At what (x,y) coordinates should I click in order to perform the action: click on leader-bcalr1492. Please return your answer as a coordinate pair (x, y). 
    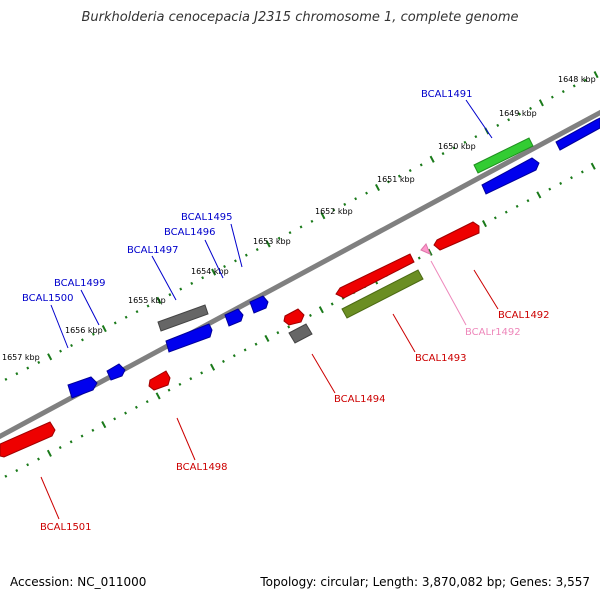
    Looking at the image, I should click on (448, 293).